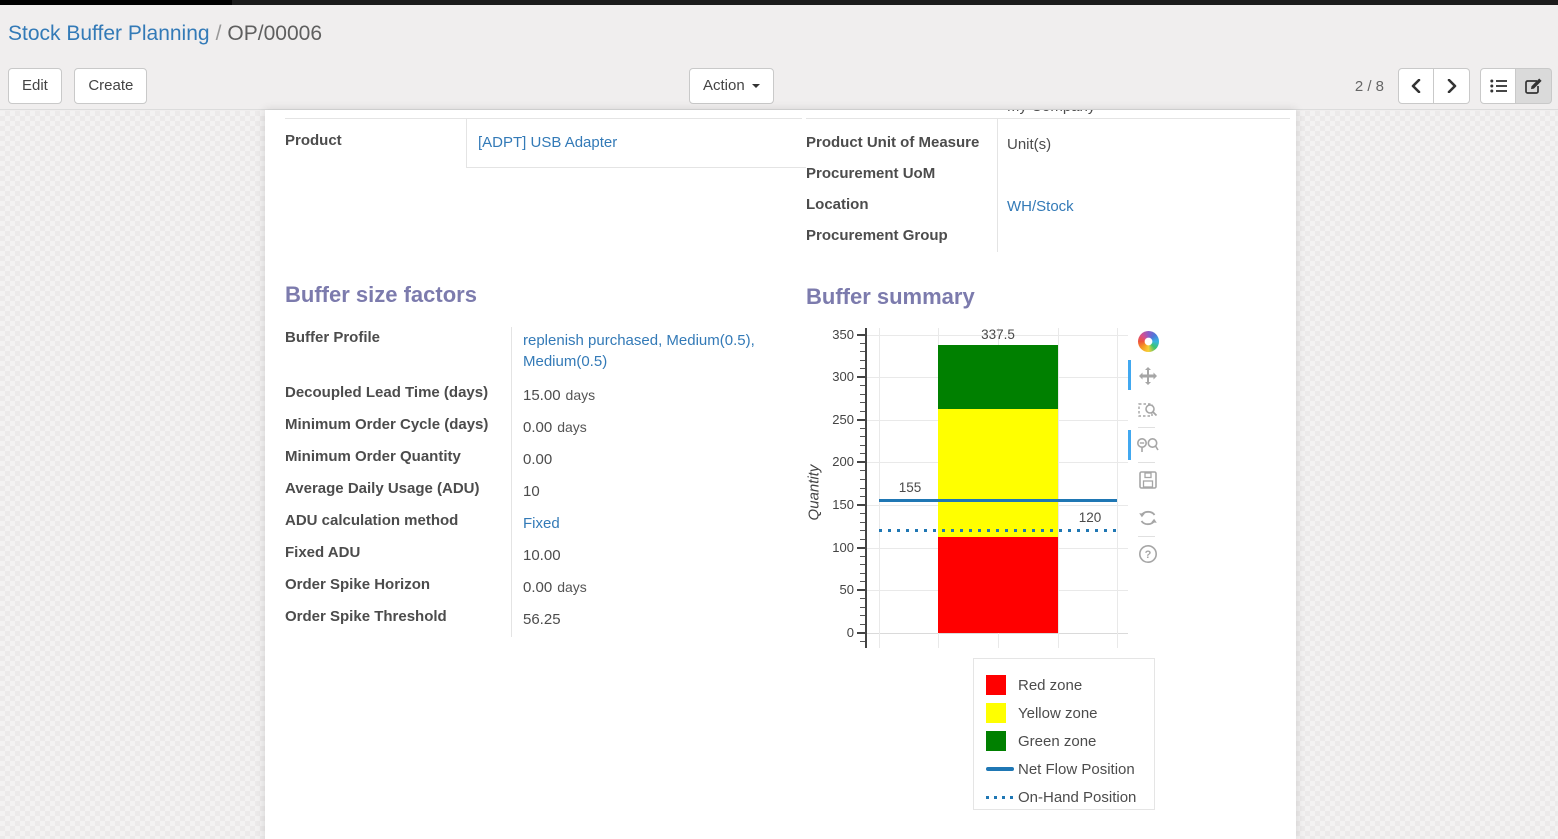 The image size is (1558, 839). I want to click on breadcrumb-record: OP/00006, so click(274, 33).